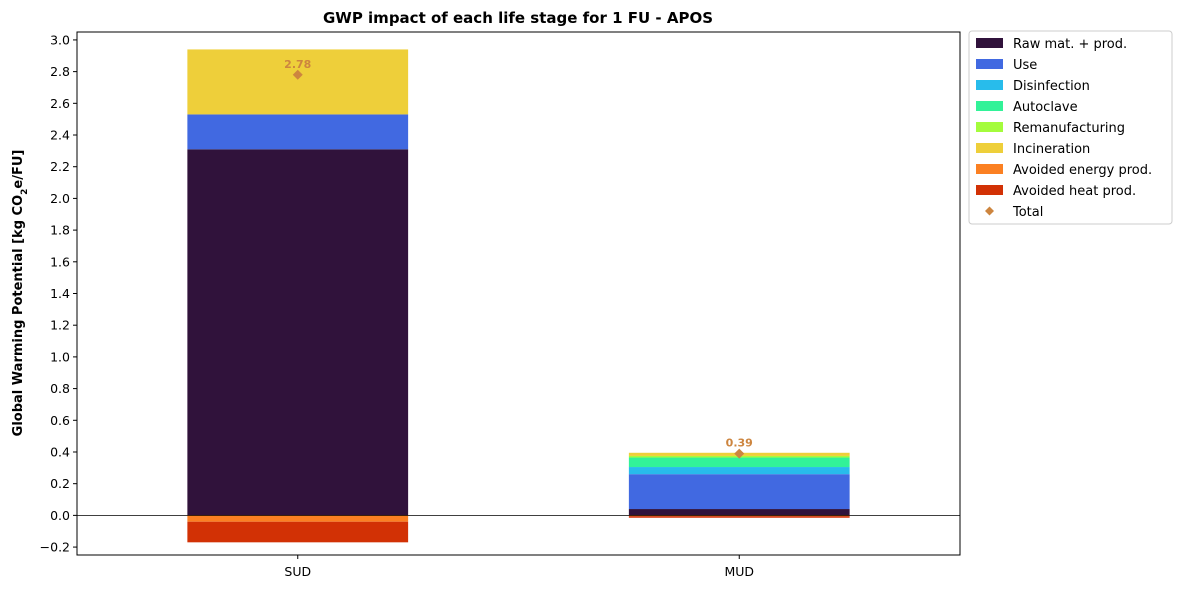 The height and width of the screenshot is (589, 1182). Describe the element at coordinates (739, 517) in the screenshot. I see `bar-mud-avoided-heat-prod` at that location.